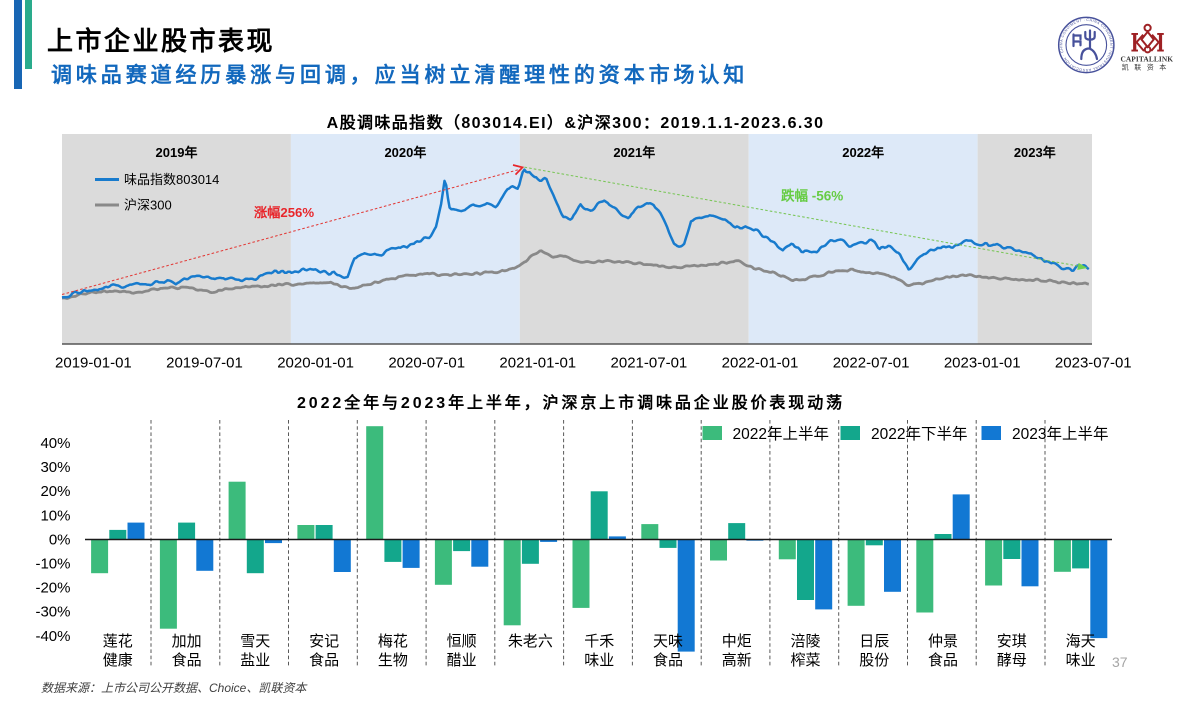  What do you see at coordinates (737, 660) in the screenshot?
I see `svg-text: 高新` at bounding box center [737, 660].